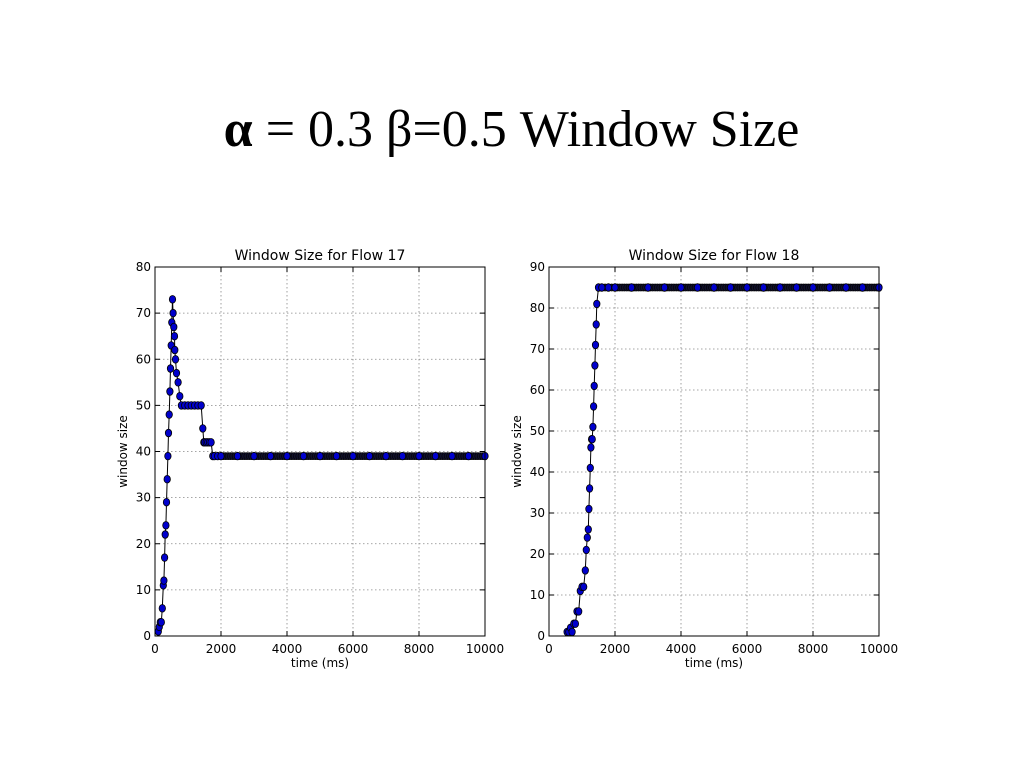 This screenshot has width=1023, height=767. Describe the element at coordinates (526, 129) in the screenshot. I see `title-text: = 0.3 β=0.5 Window Size` at that location.